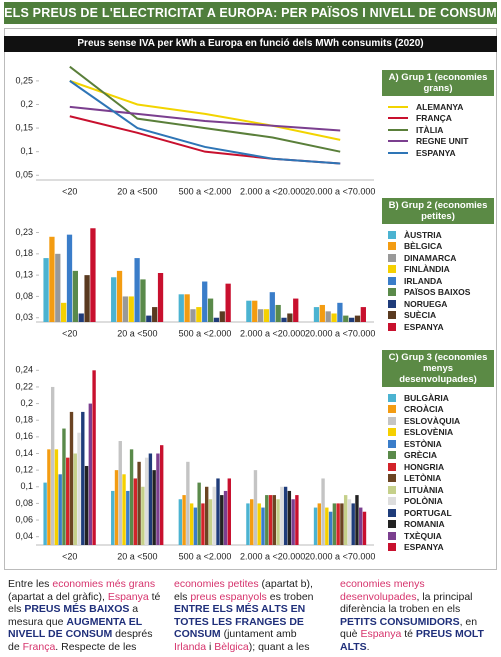 The width and height of the screenshot is (501, 657). I want to click on text-run: i, so click(210, 646).